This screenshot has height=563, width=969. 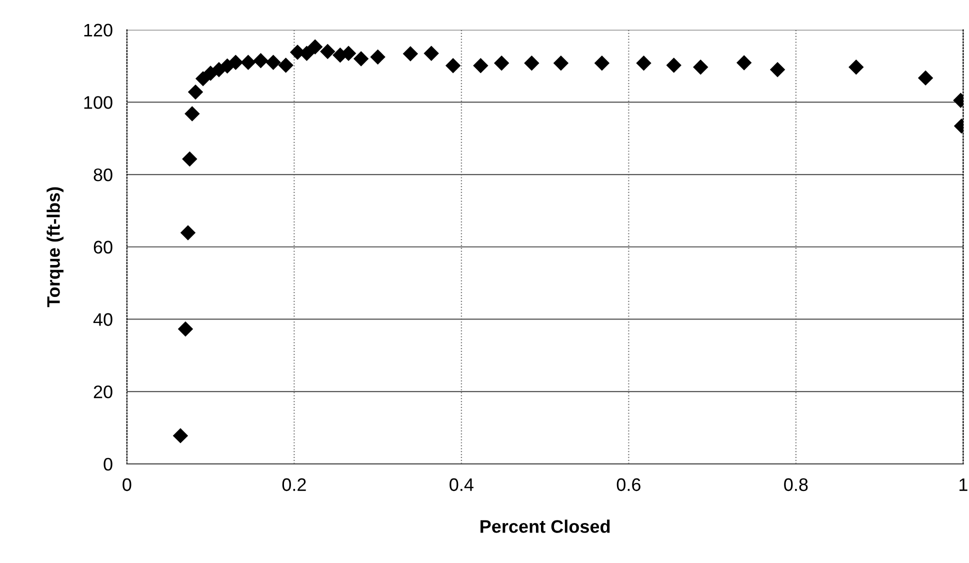 I want to click on y-tick-label: 20, so click(x=103, y=392).